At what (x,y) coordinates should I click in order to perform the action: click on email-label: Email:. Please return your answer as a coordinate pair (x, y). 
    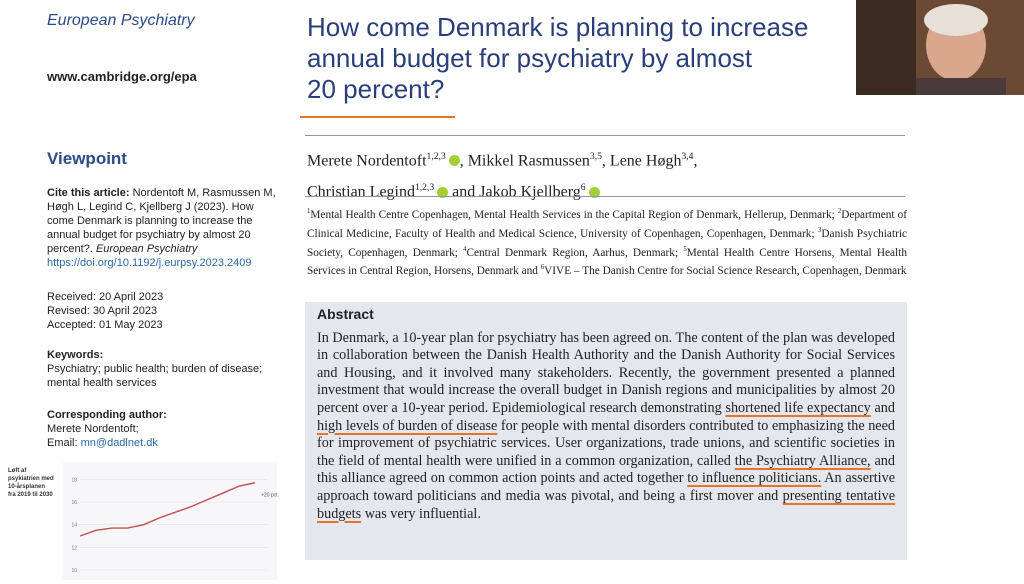
    Looking at the image, I should click on (62, 443).